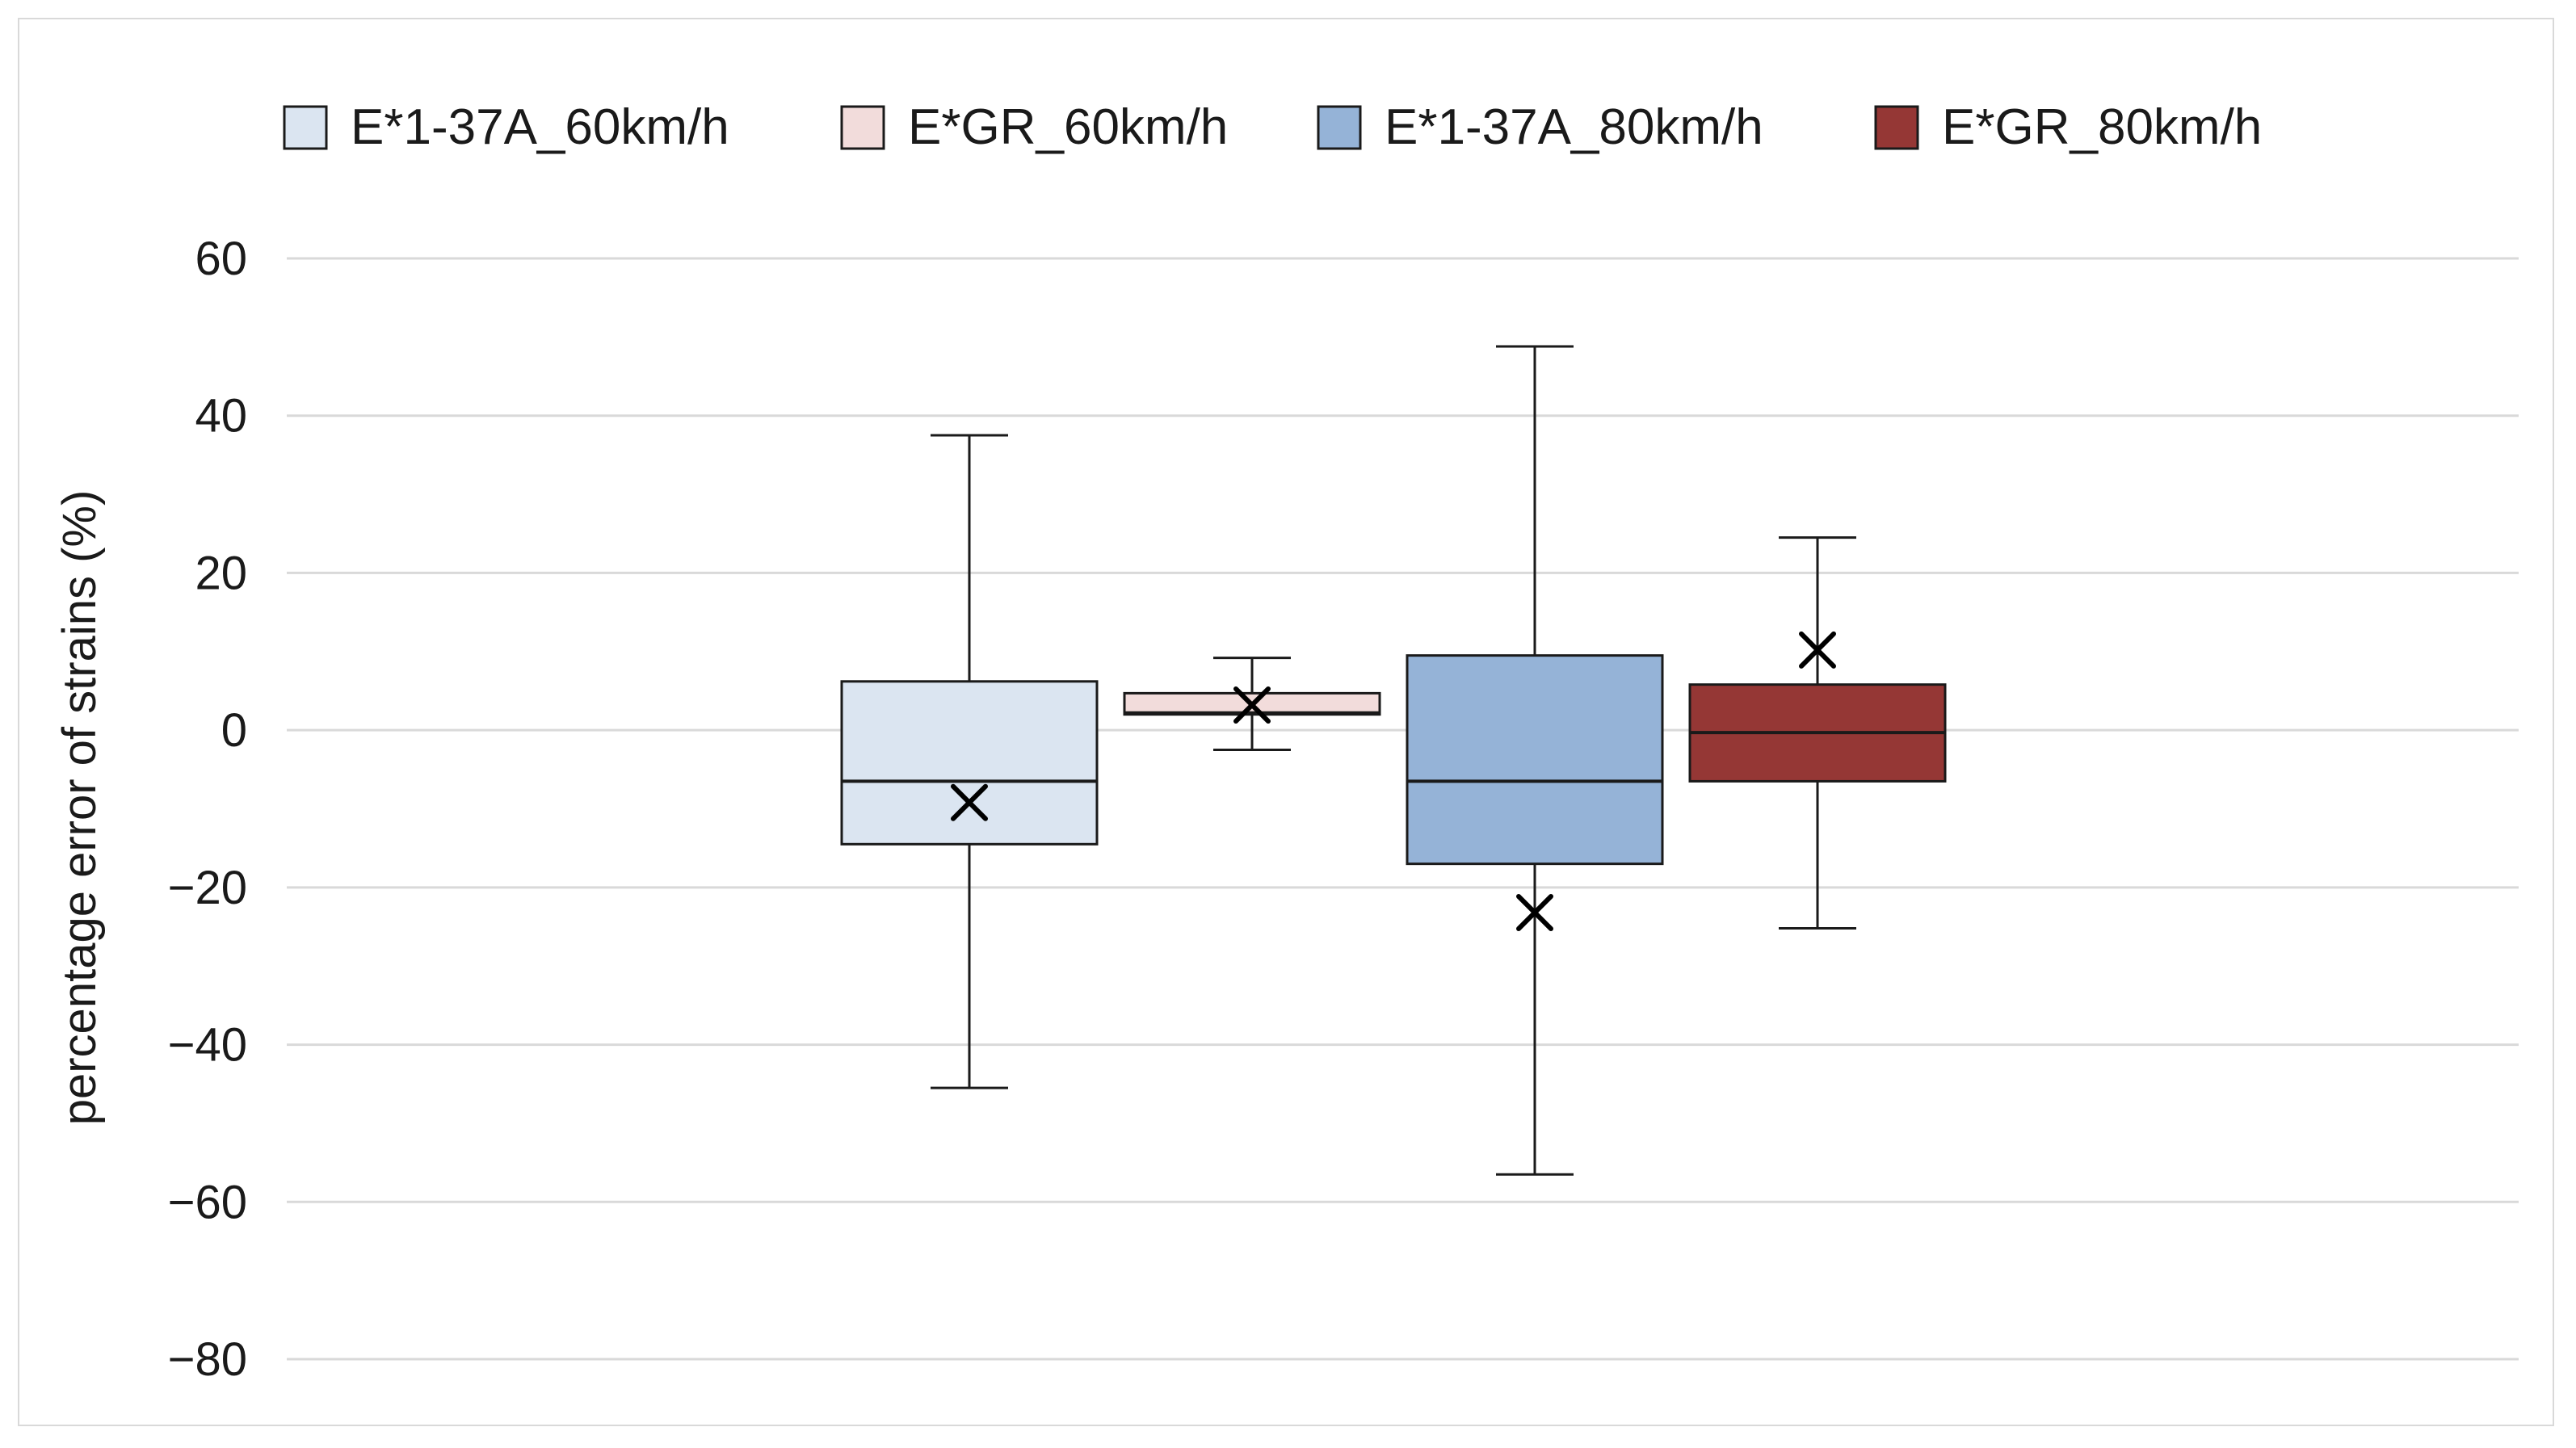 This screenshot has height=1448, width=2576. What do you see at coordinates (207, 1360) in the screenshot?
I see `y-tick-label: −80` at bounding box center [207, 1360].